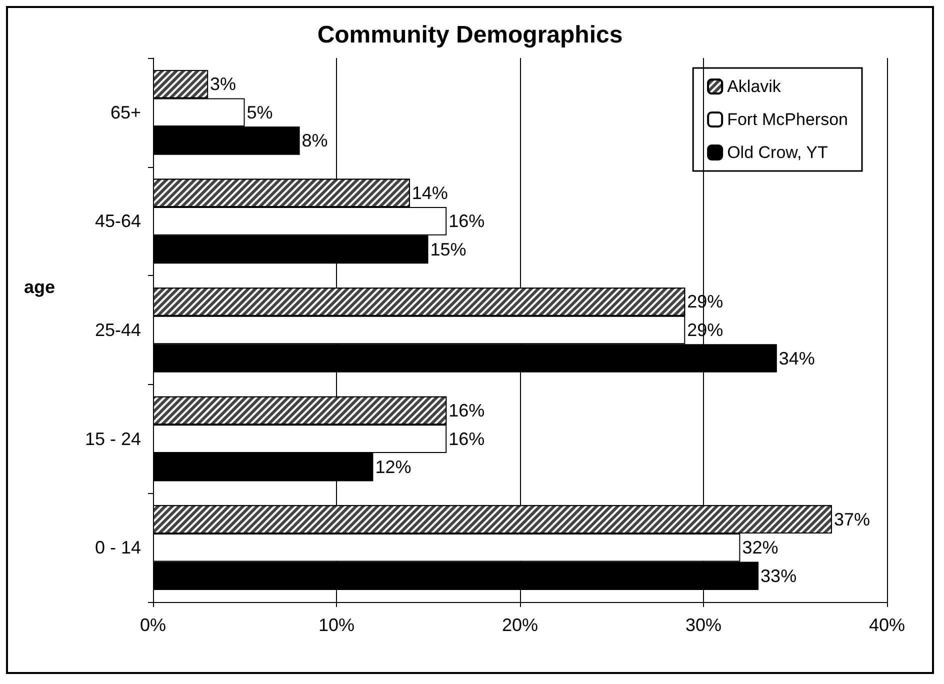 Image resolution: width=944 pixels, height=684 pixels. What do you see at coordinates (125, 112) in the screenshot?
I see `y-tick-label: 65+` at bounding box center [125, 112].